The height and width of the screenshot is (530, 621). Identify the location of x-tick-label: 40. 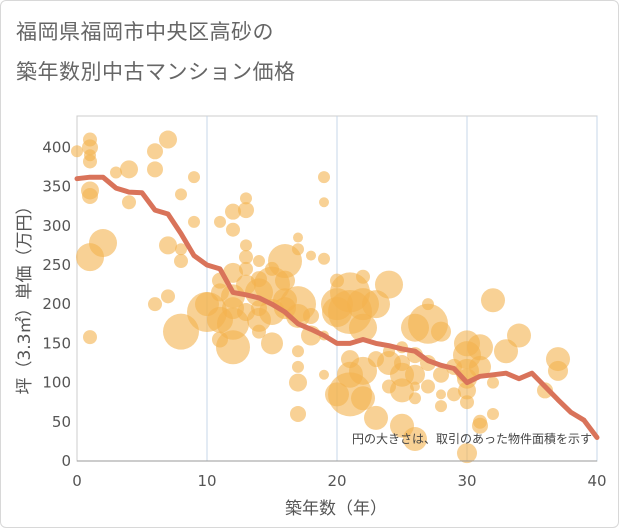
(596, 481).